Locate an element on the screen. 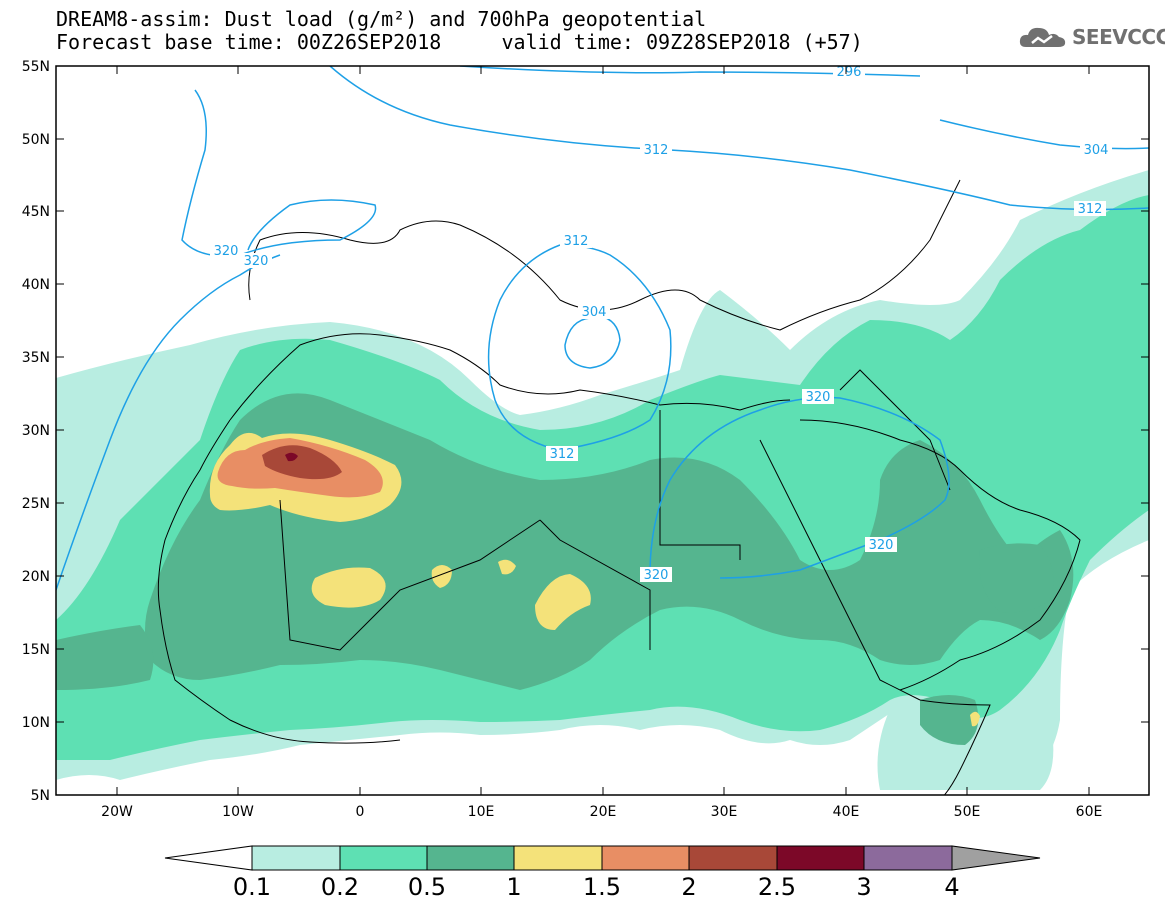 The image size is (1165, 907). coastline-arabia is located at coordinates (940, 555).